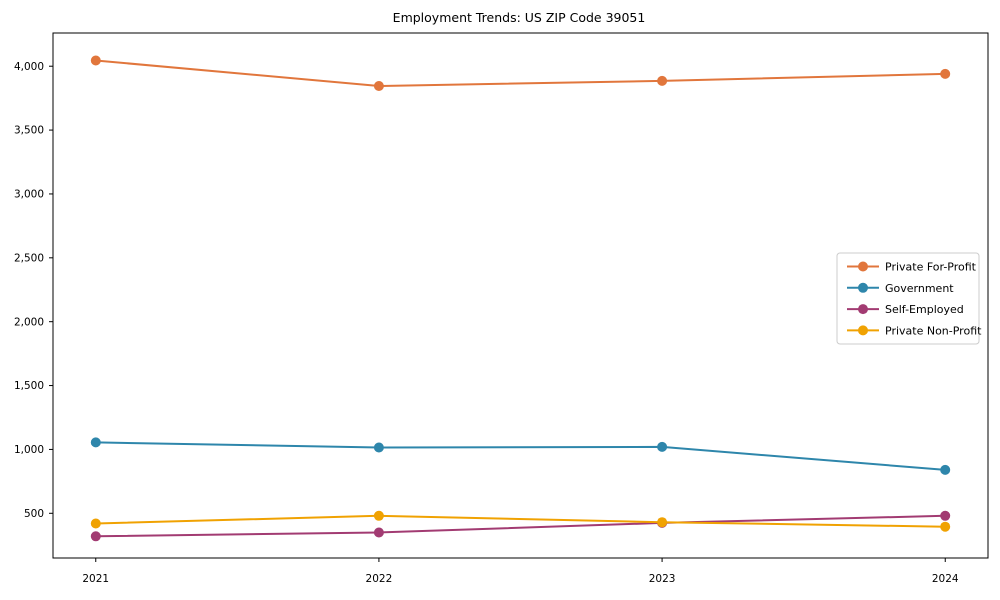 Image resolution: width=1000 pixels, height=600 pixels. I want to click on y-tick-label: 3,500, so click(29, 131).